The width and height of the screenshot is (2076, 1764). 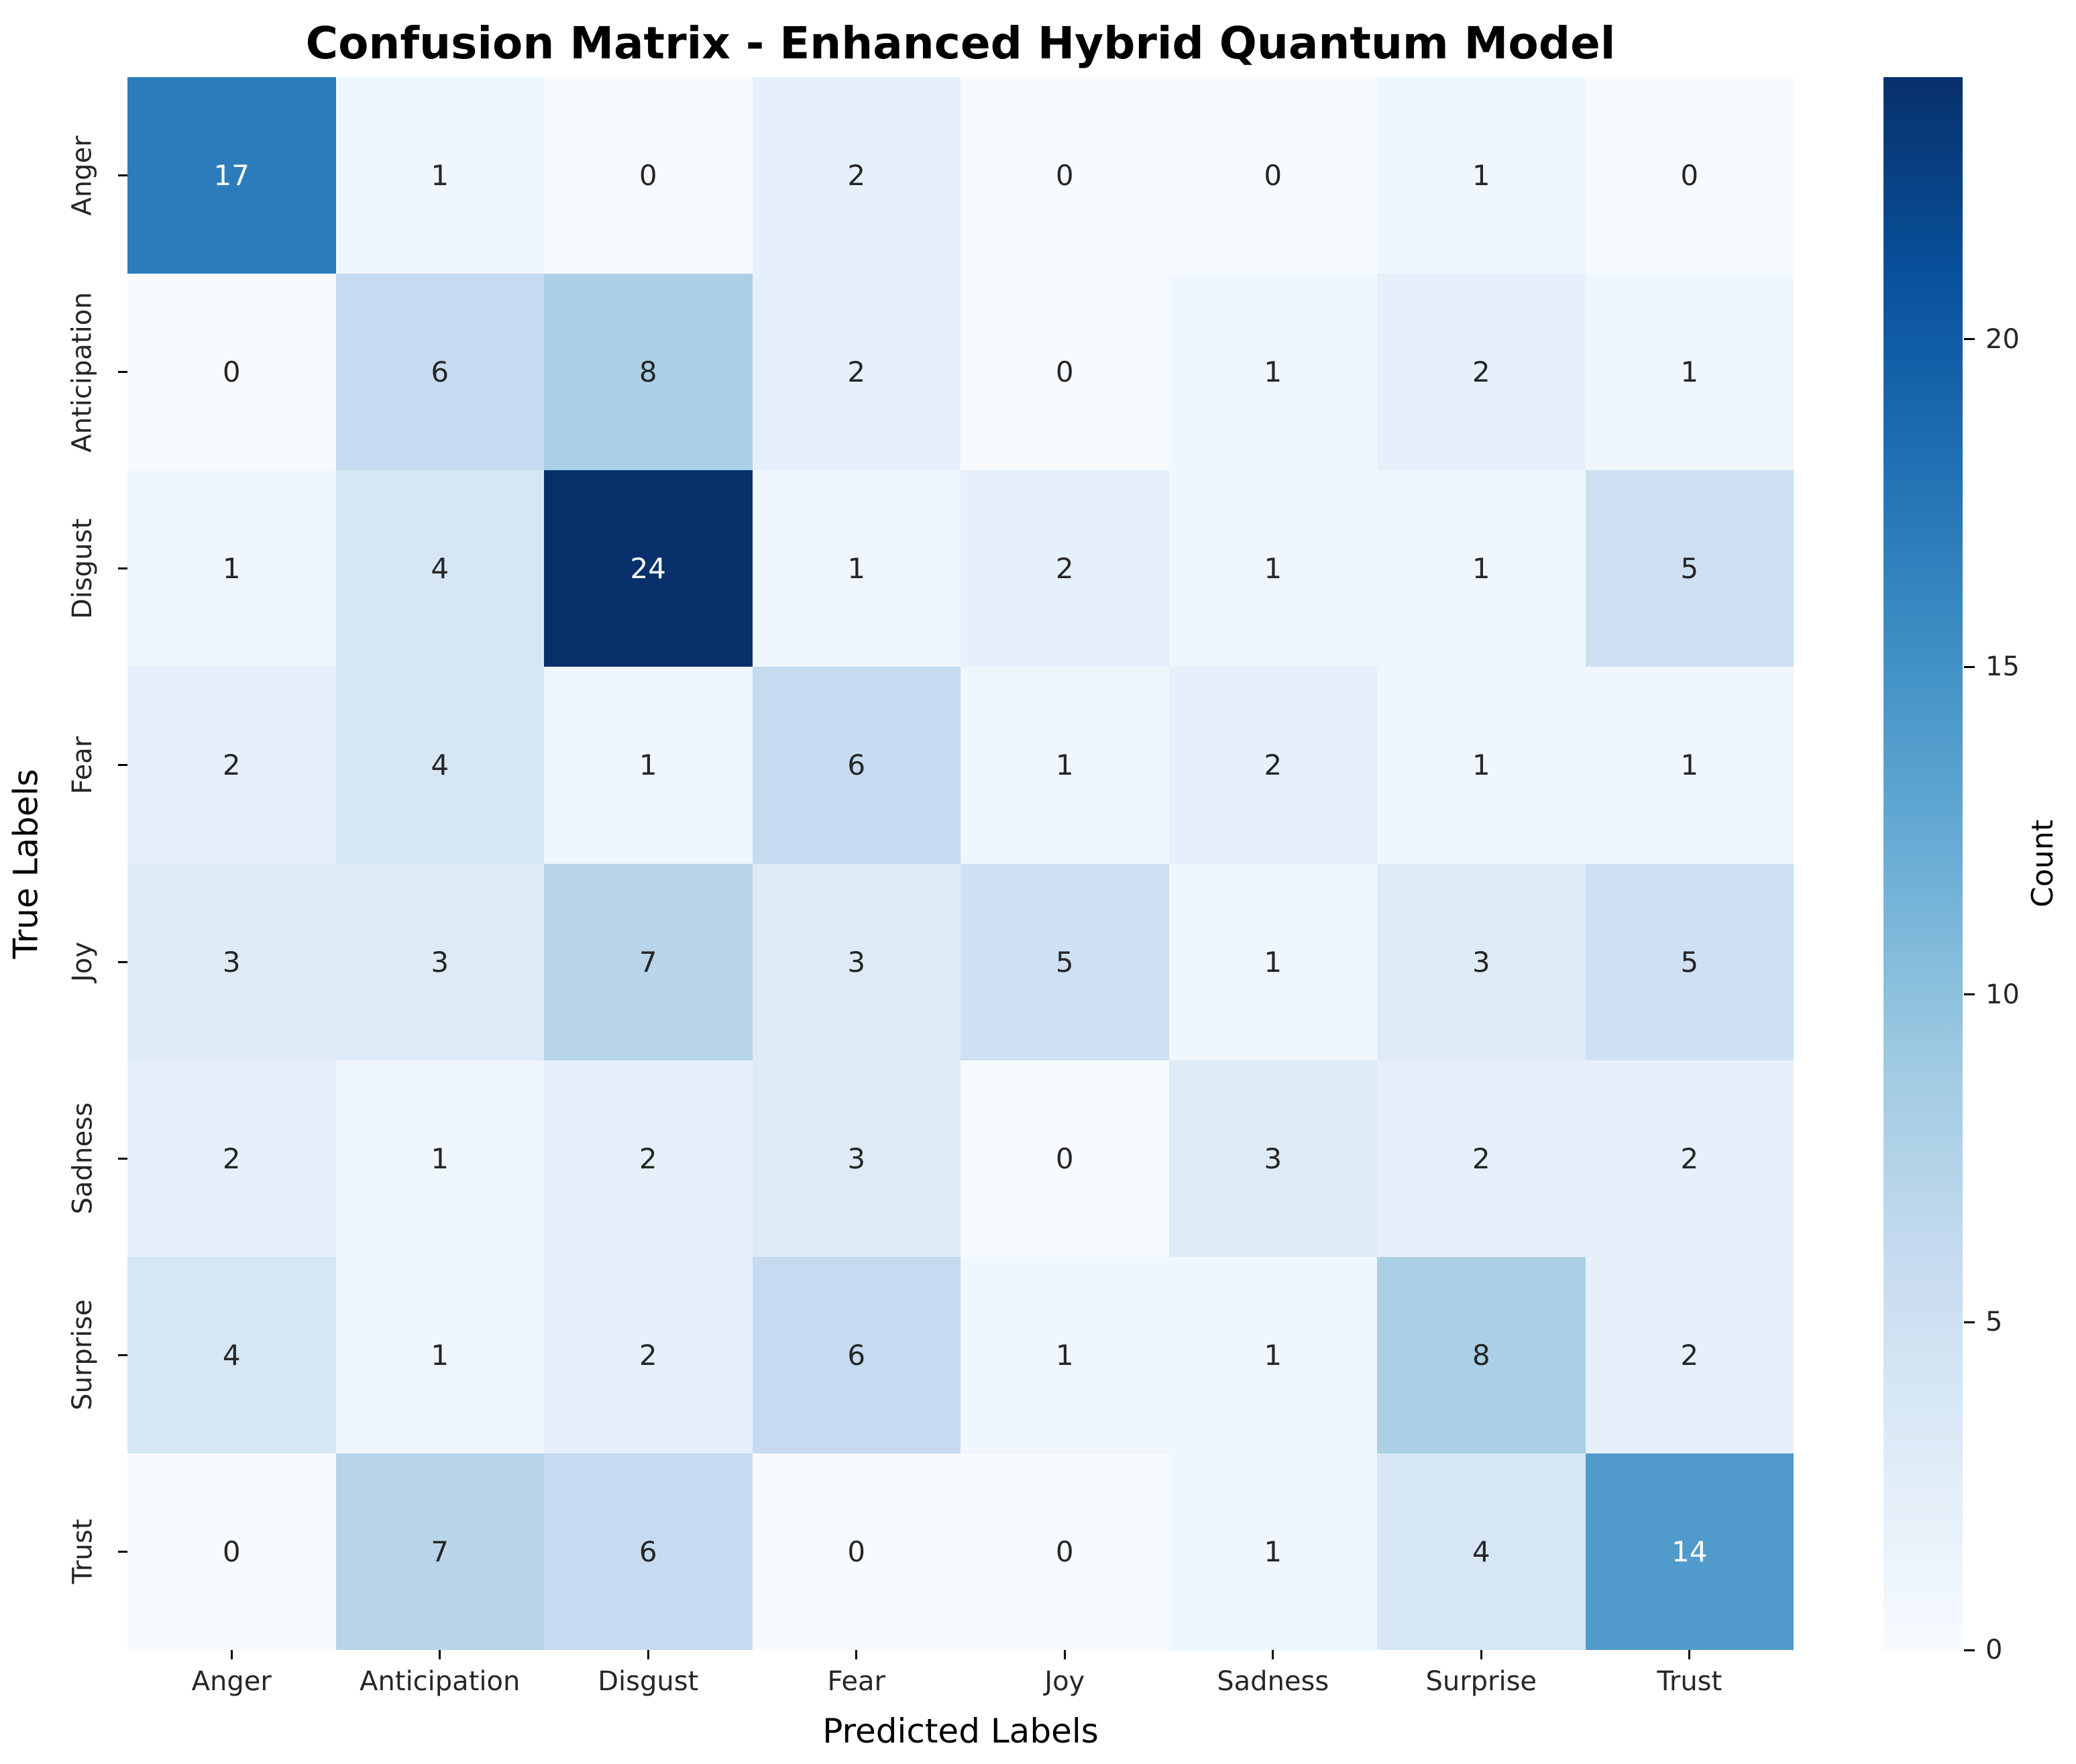 I want to click on colorbar-tick-label: 0, so click(x=1994, y=1650).